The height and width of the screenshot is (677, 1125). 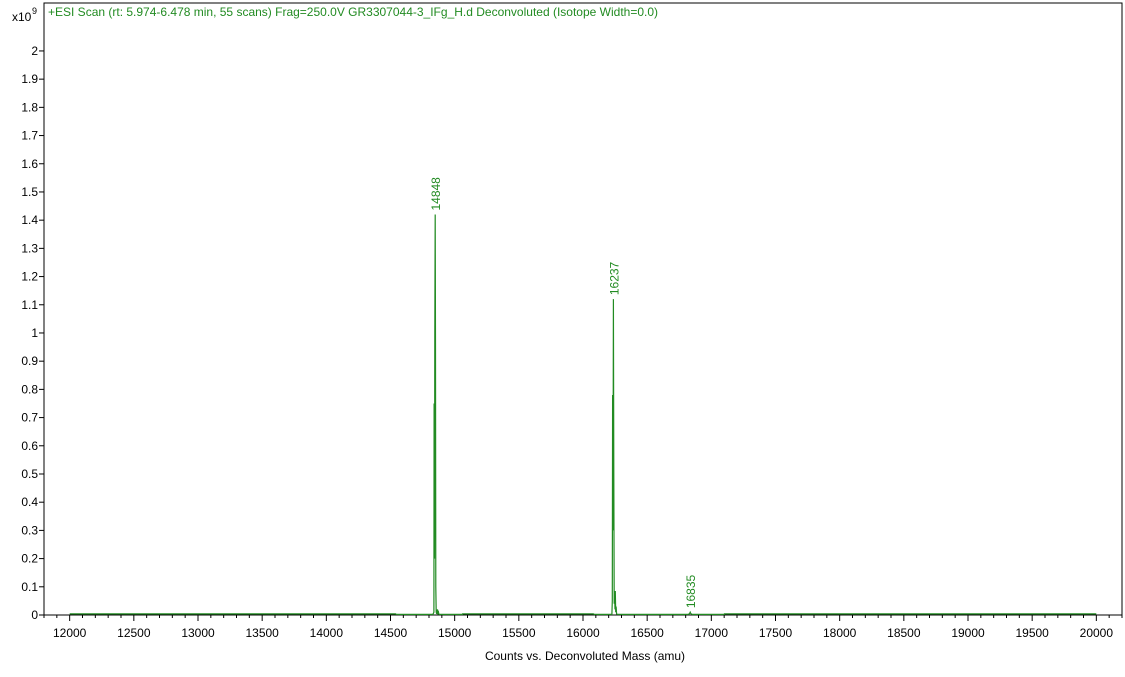 I want to click on y-tick-label: 0.4, so click(x=29, y=502).